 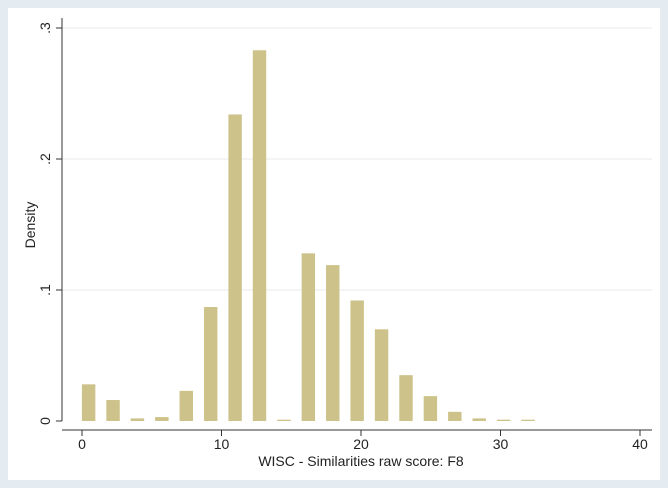 I want to click on y-axis-label: Density, so click(x=30, y=225).